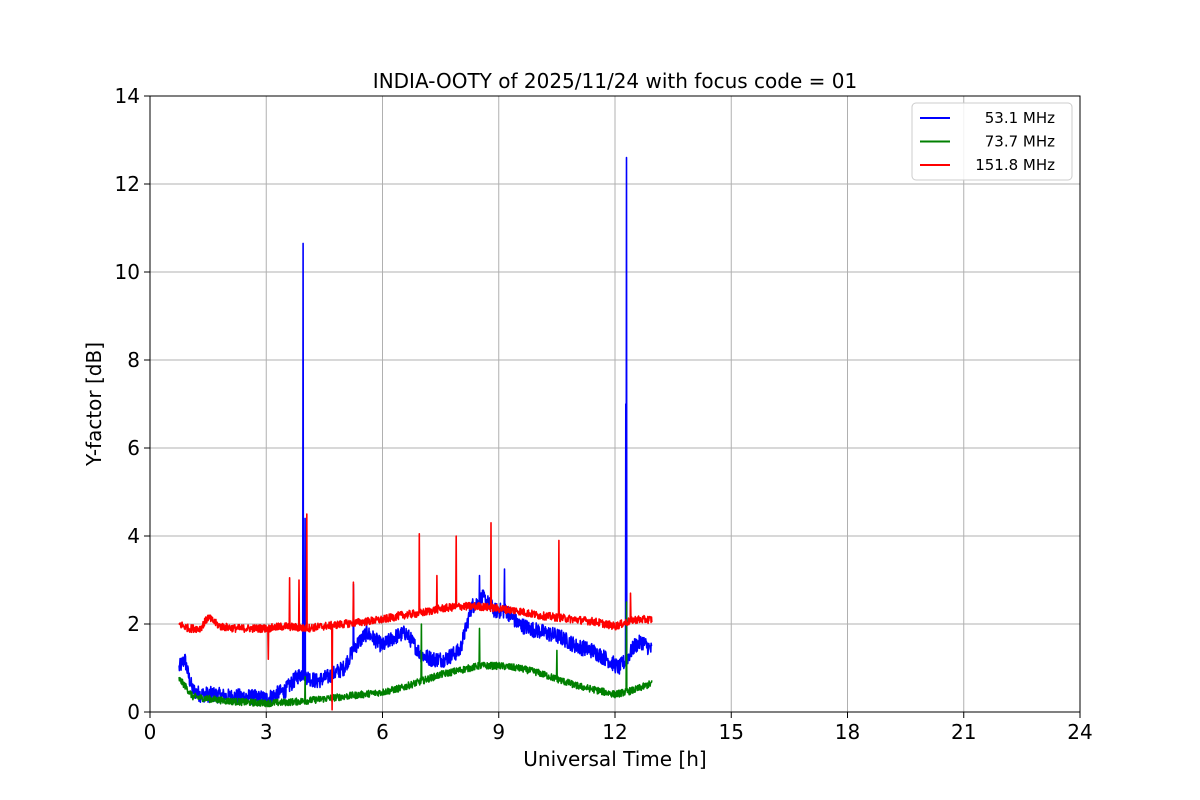 Image resolution: width=1200 pixels, height=800 pixels. Describe the element at coordinates (614, 759) in the screenshot. I see `x-axis-label: Universal Time [h]` at that location.